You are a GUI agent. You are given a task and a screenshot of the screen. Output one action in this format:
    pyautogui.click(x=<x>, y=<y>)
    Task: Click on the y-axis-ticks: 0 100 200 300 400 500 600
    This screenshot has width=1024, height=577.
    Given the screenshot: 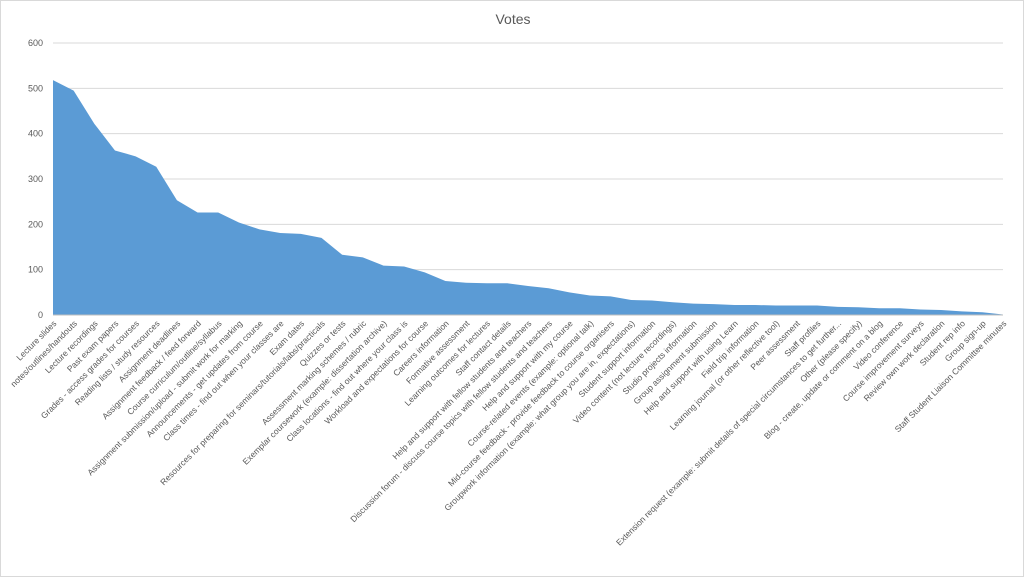 What is the action you would take?
    pyautogui.click(x=35, y=179)
    